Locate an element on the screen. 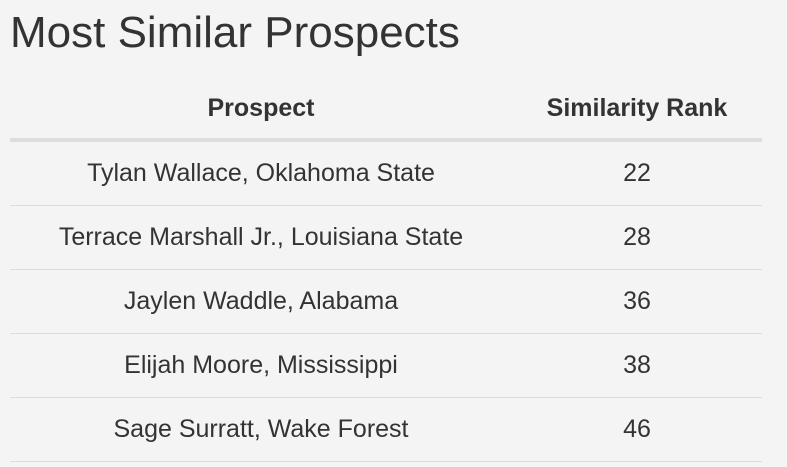 The height and width of the screenshot is (467, 787). column-header: Prospect is located at coordinates (261, 110).